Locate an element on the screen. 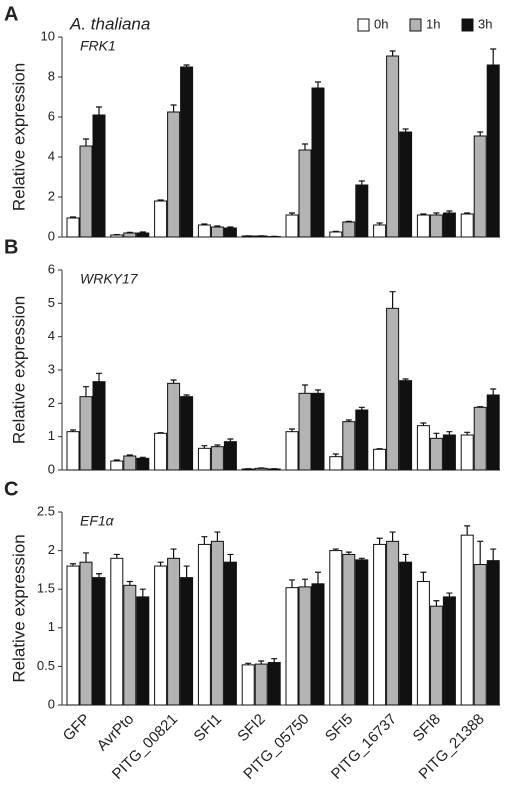 The image size is (505, 800). y-tick-label: 10 is located at coordinates (48, 35).